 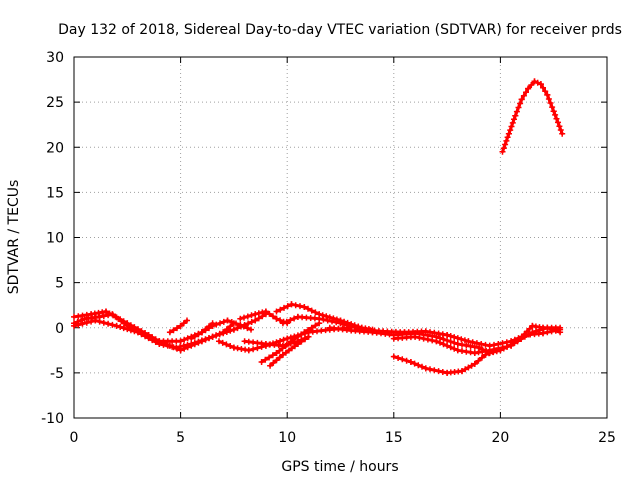 I want to click on y-tick-label: -5, so click(x=57, y=374).